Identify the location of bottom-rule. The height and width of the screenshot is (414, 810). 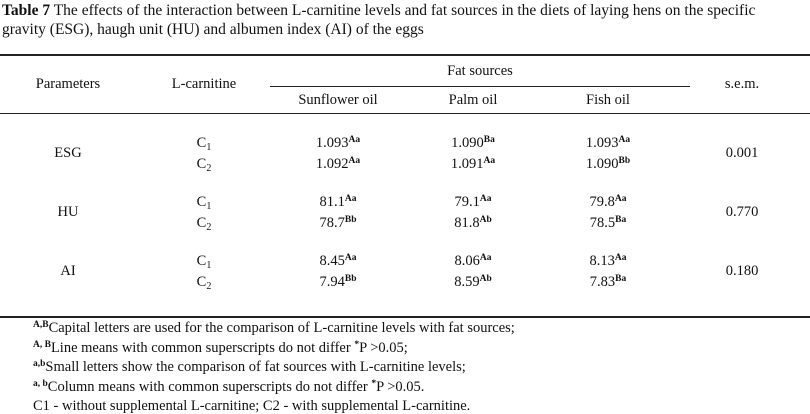
(405, 317).